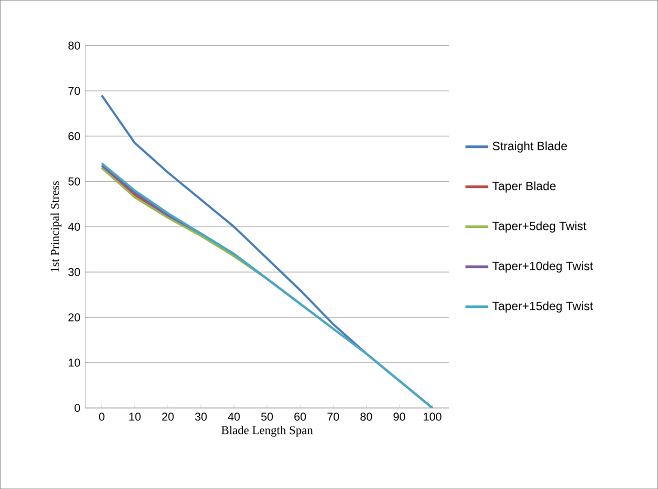 Image resolution: width=658 pixels, height=489 pixels. Describe the element at coordinates (74, 46) in the screenshot. I see `y-tick-label: 80` at that location.